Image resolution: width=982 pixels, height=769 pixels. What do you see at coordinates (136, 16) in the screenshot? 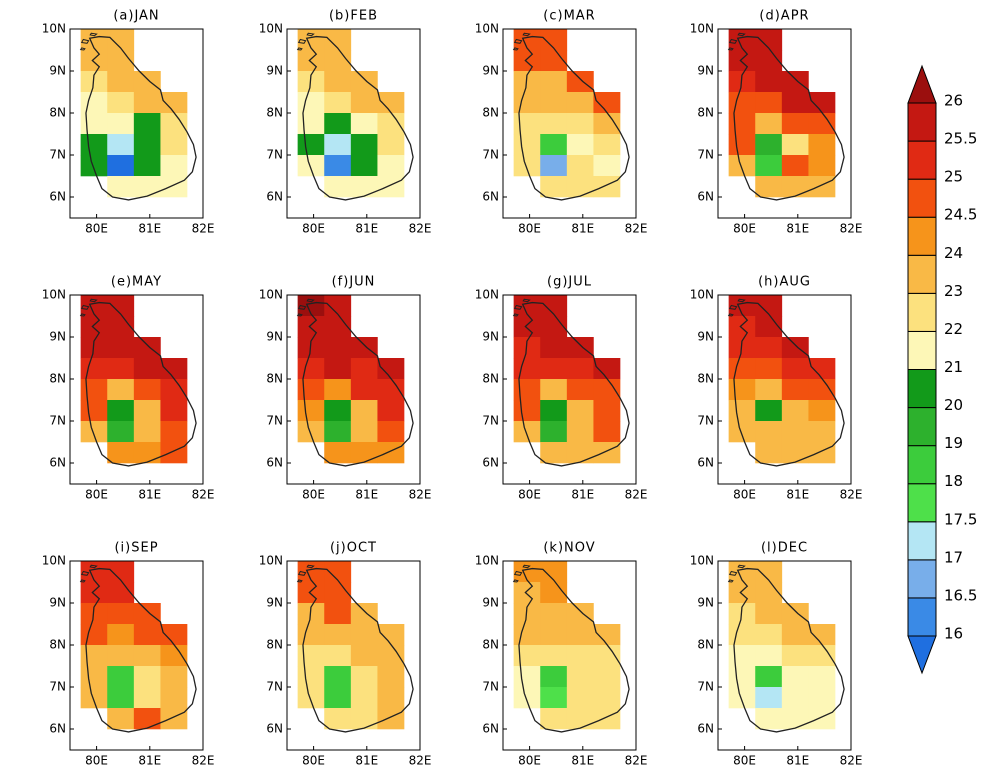
I see `panel-title: (a)JAN` at bounding box center [136, 16].